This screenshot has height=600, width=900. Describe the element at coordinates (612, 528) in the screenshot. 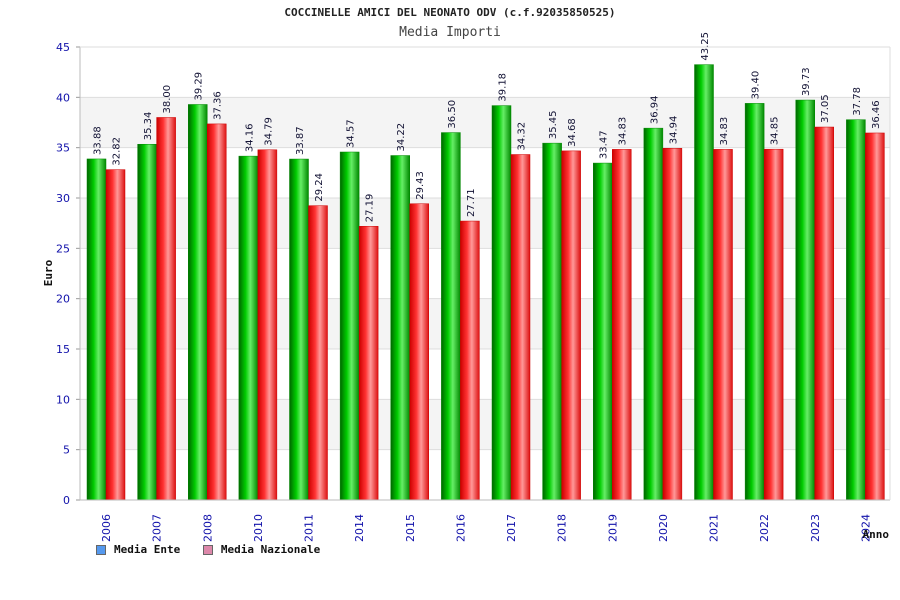

I see `x-tick-label: 2019` at that location.